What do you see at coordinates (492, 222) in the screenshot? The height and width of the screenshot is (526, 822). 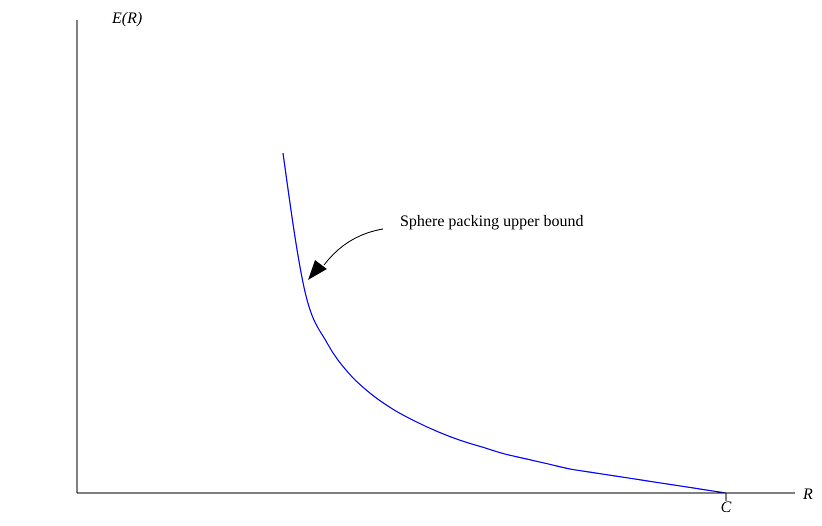 I see `annotation: Sphere packing upper bound` at bounding box center [492, 222].